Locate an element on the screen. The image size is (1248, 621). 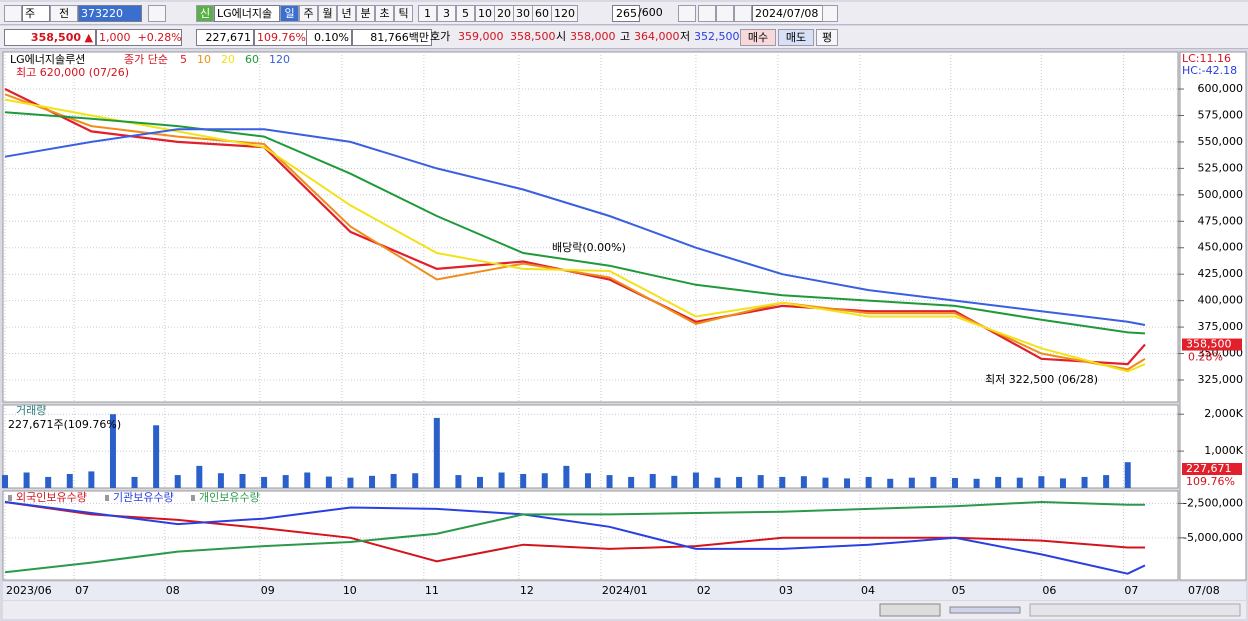
date-input: 2024/07/08 is located at coordinates (788, 13).